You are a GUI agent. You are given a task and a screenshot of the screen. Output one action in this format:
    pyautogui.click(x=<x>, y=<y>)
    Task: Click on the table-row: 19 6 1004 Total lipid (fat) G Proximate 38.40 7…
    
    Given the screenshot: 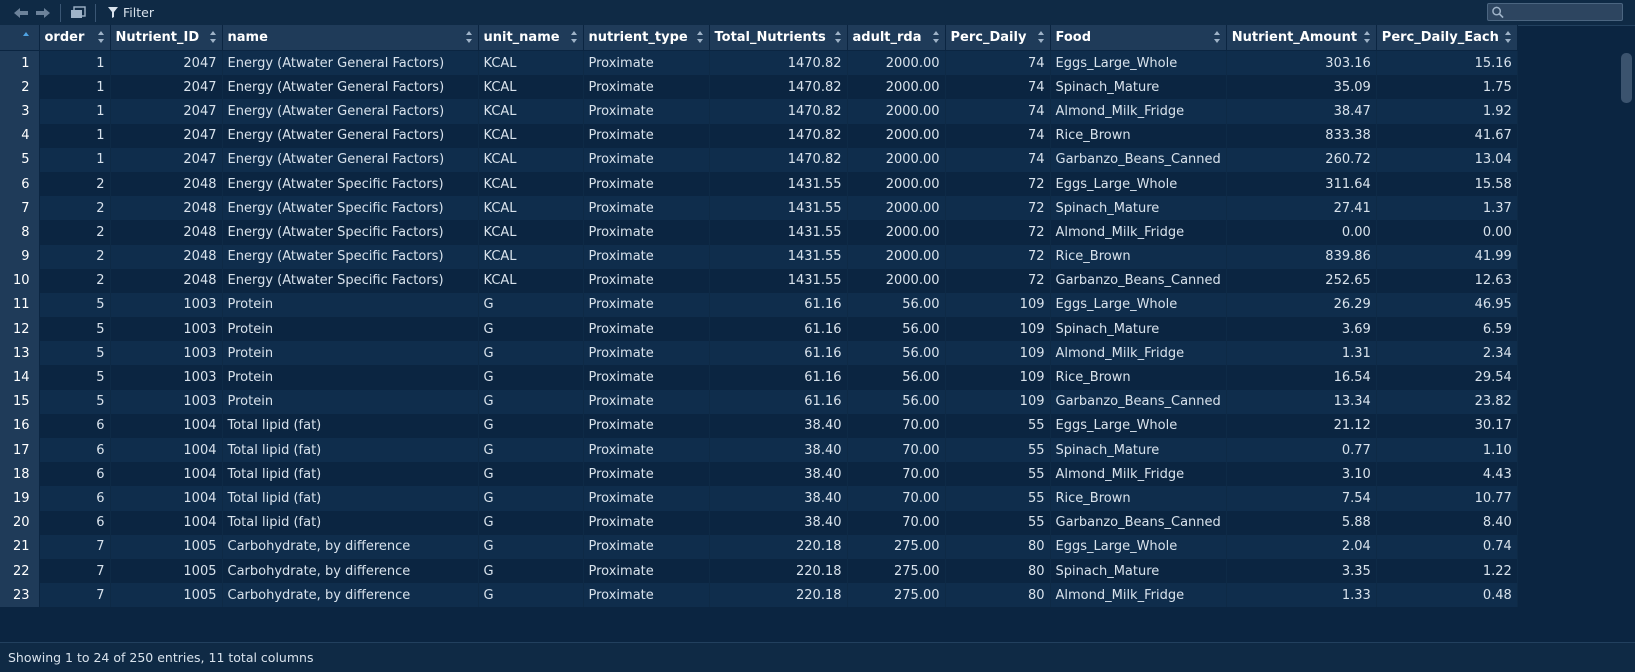 What is the action you would take?
    pyautogui.click(x=759, y=498)
    